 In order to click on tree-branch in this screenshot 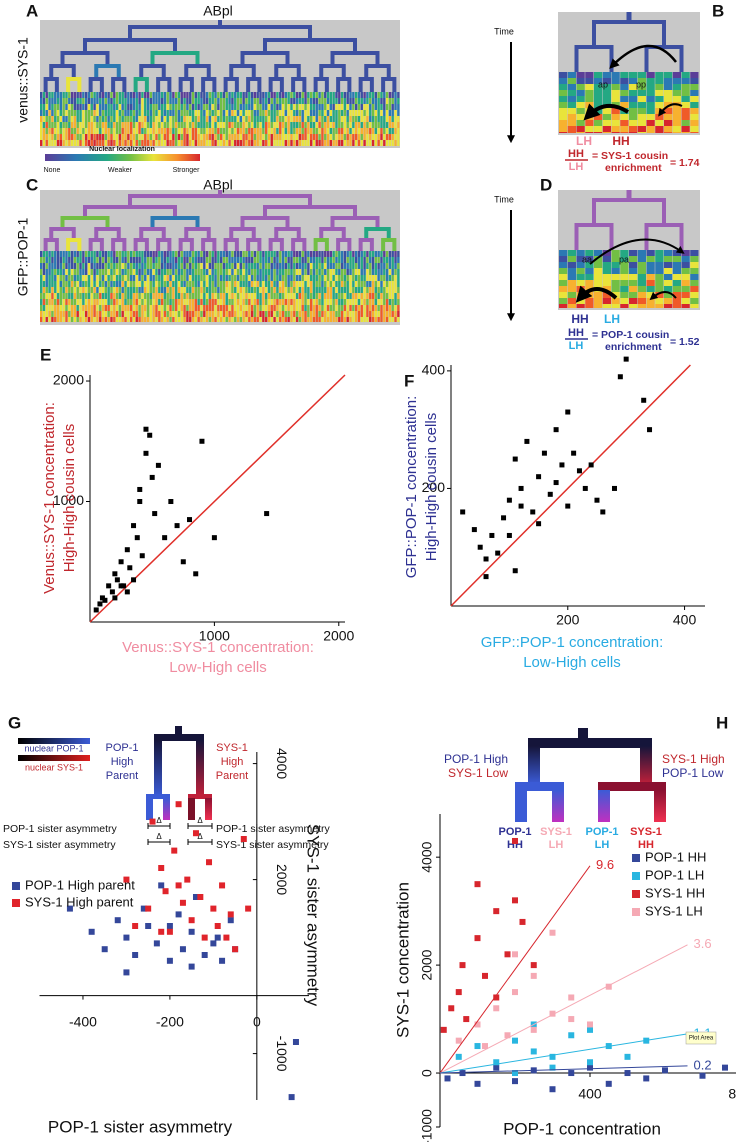, I will do `click(158, 768)`.